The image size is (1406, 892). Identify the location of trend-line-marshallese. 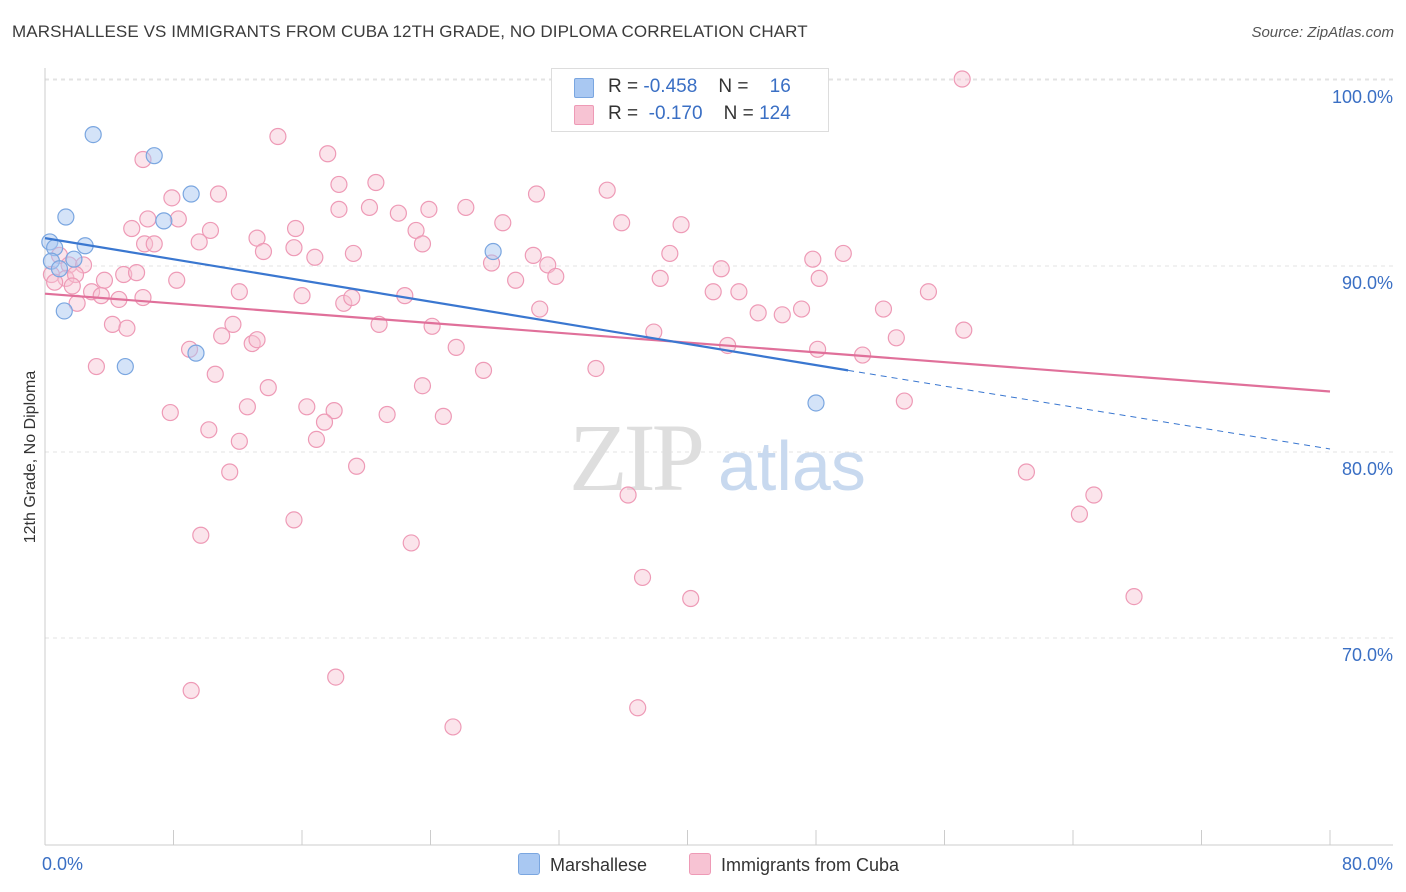
(446, 304).